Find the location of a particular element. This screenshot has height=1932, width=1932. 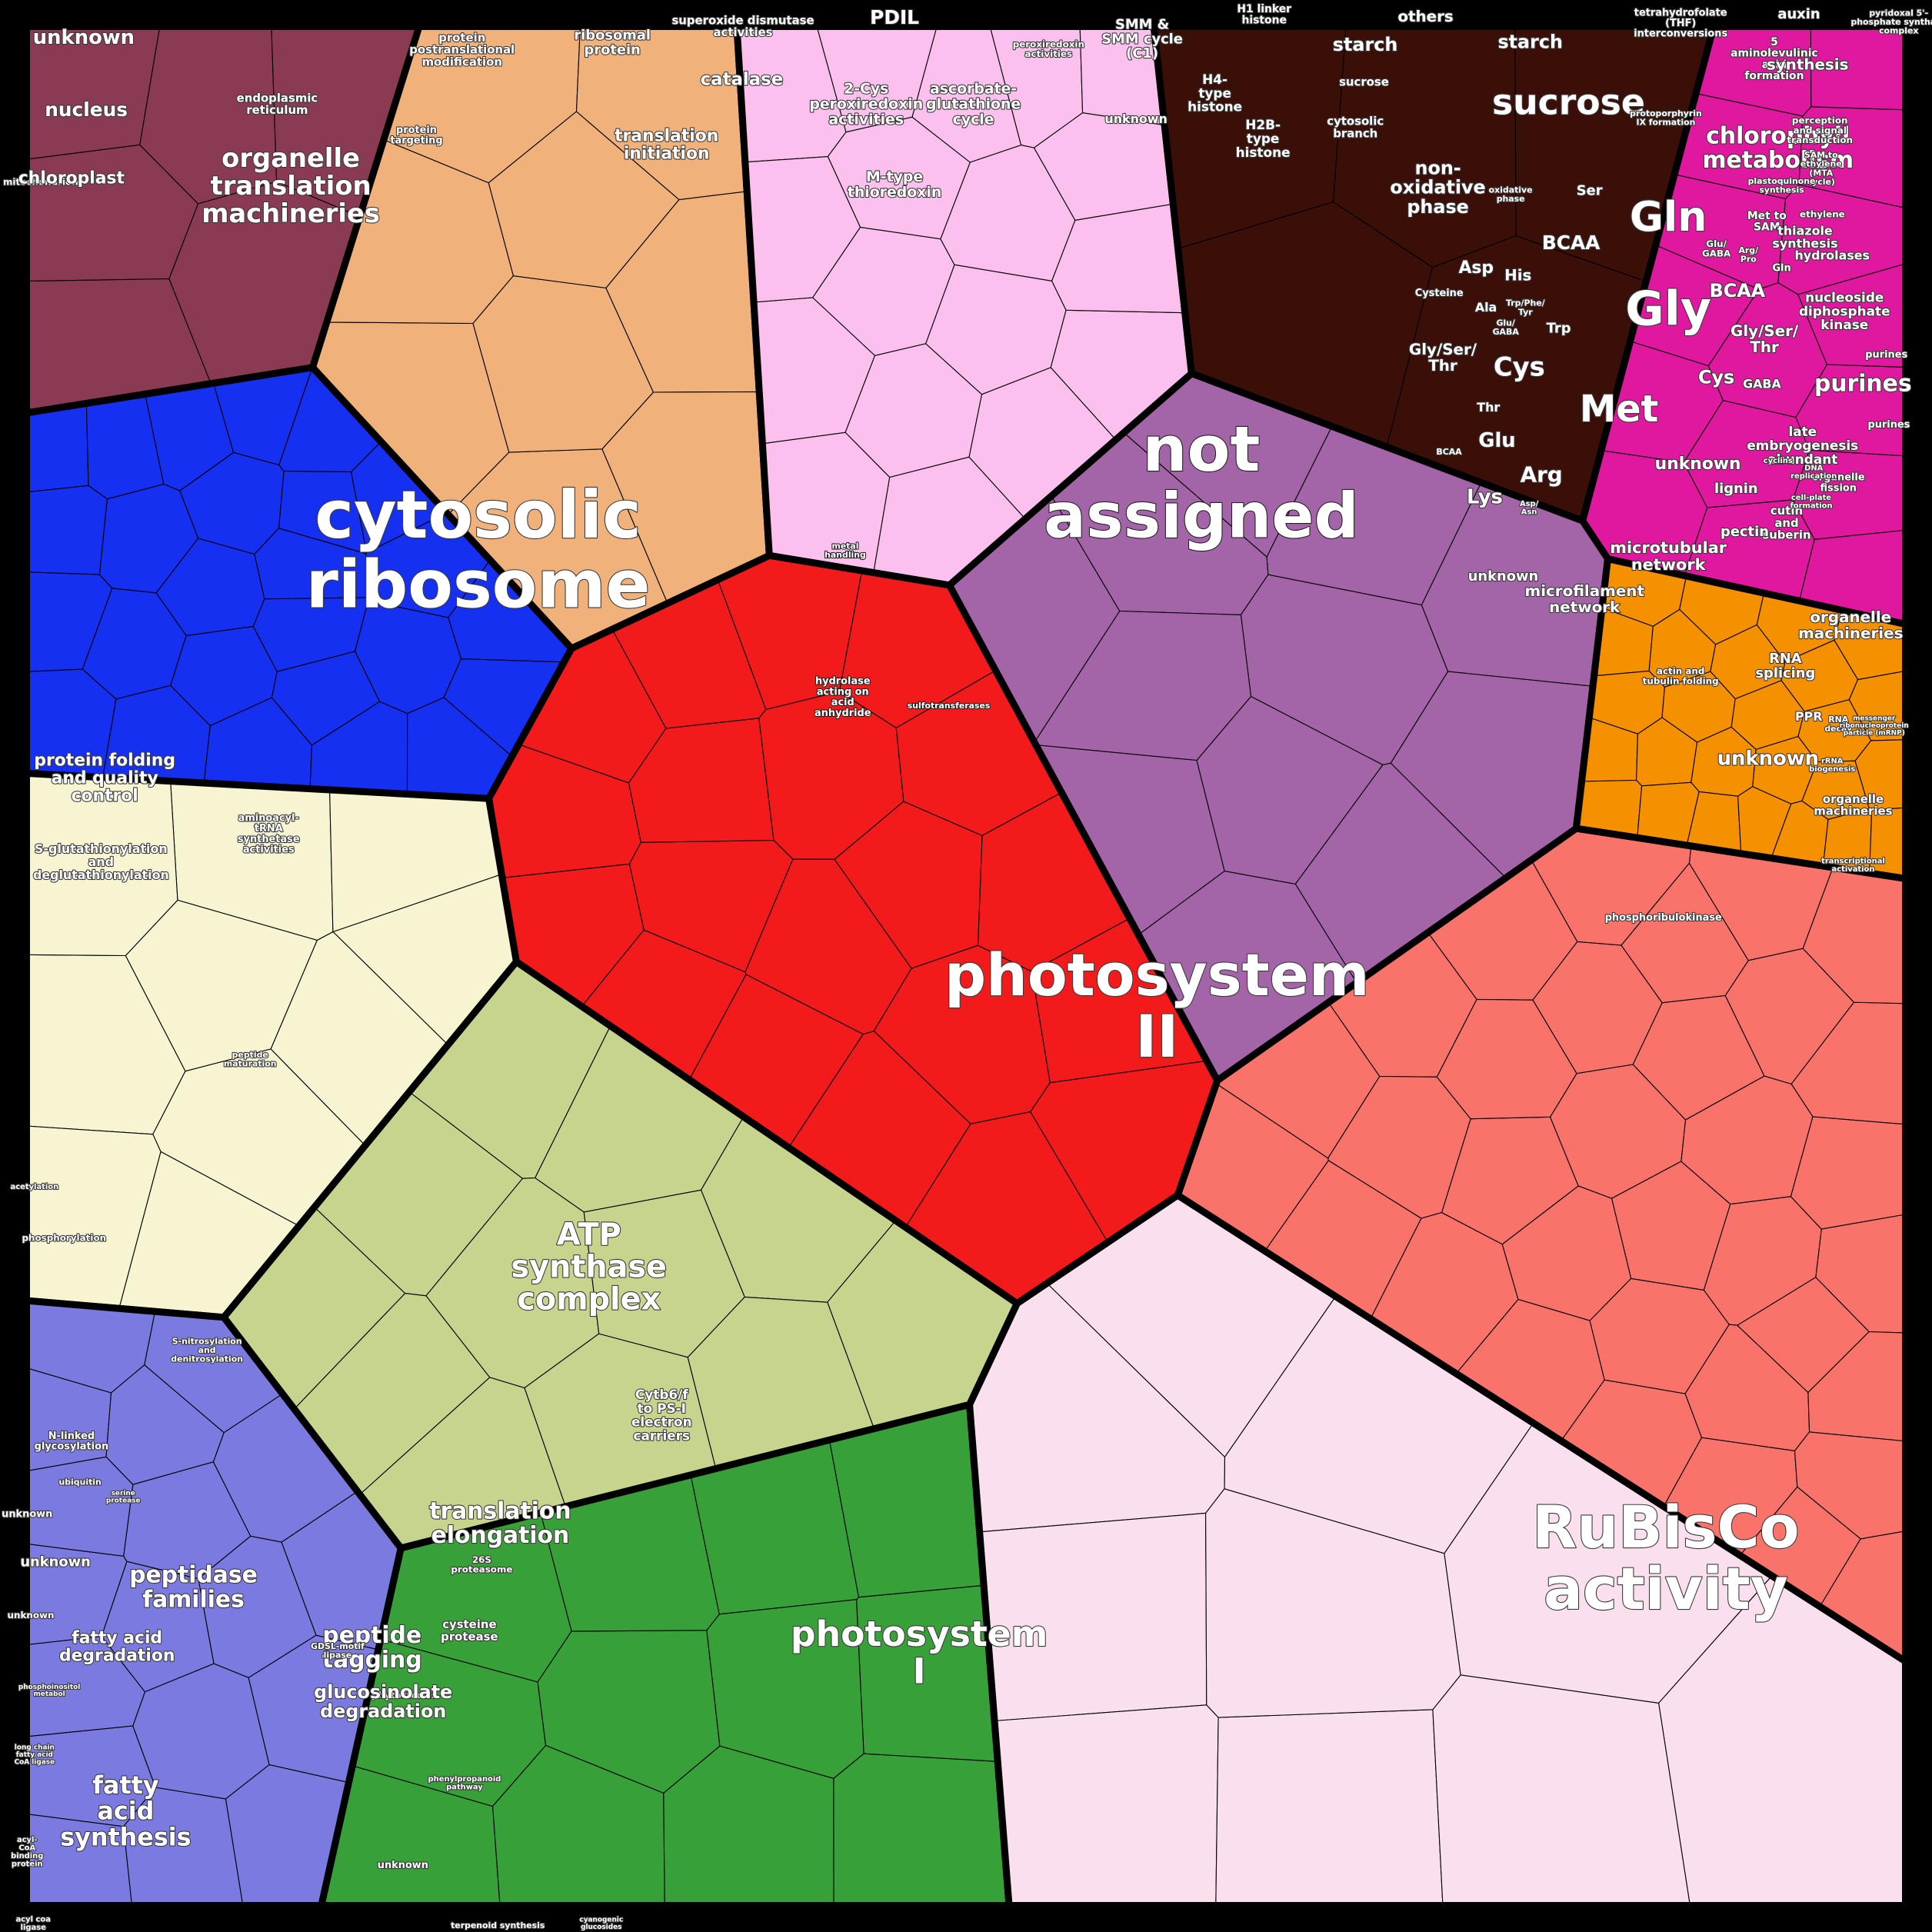

cell-label-TrpPheTyr: Trp/Phe/Tyr is located at coordinates (1525, 308).